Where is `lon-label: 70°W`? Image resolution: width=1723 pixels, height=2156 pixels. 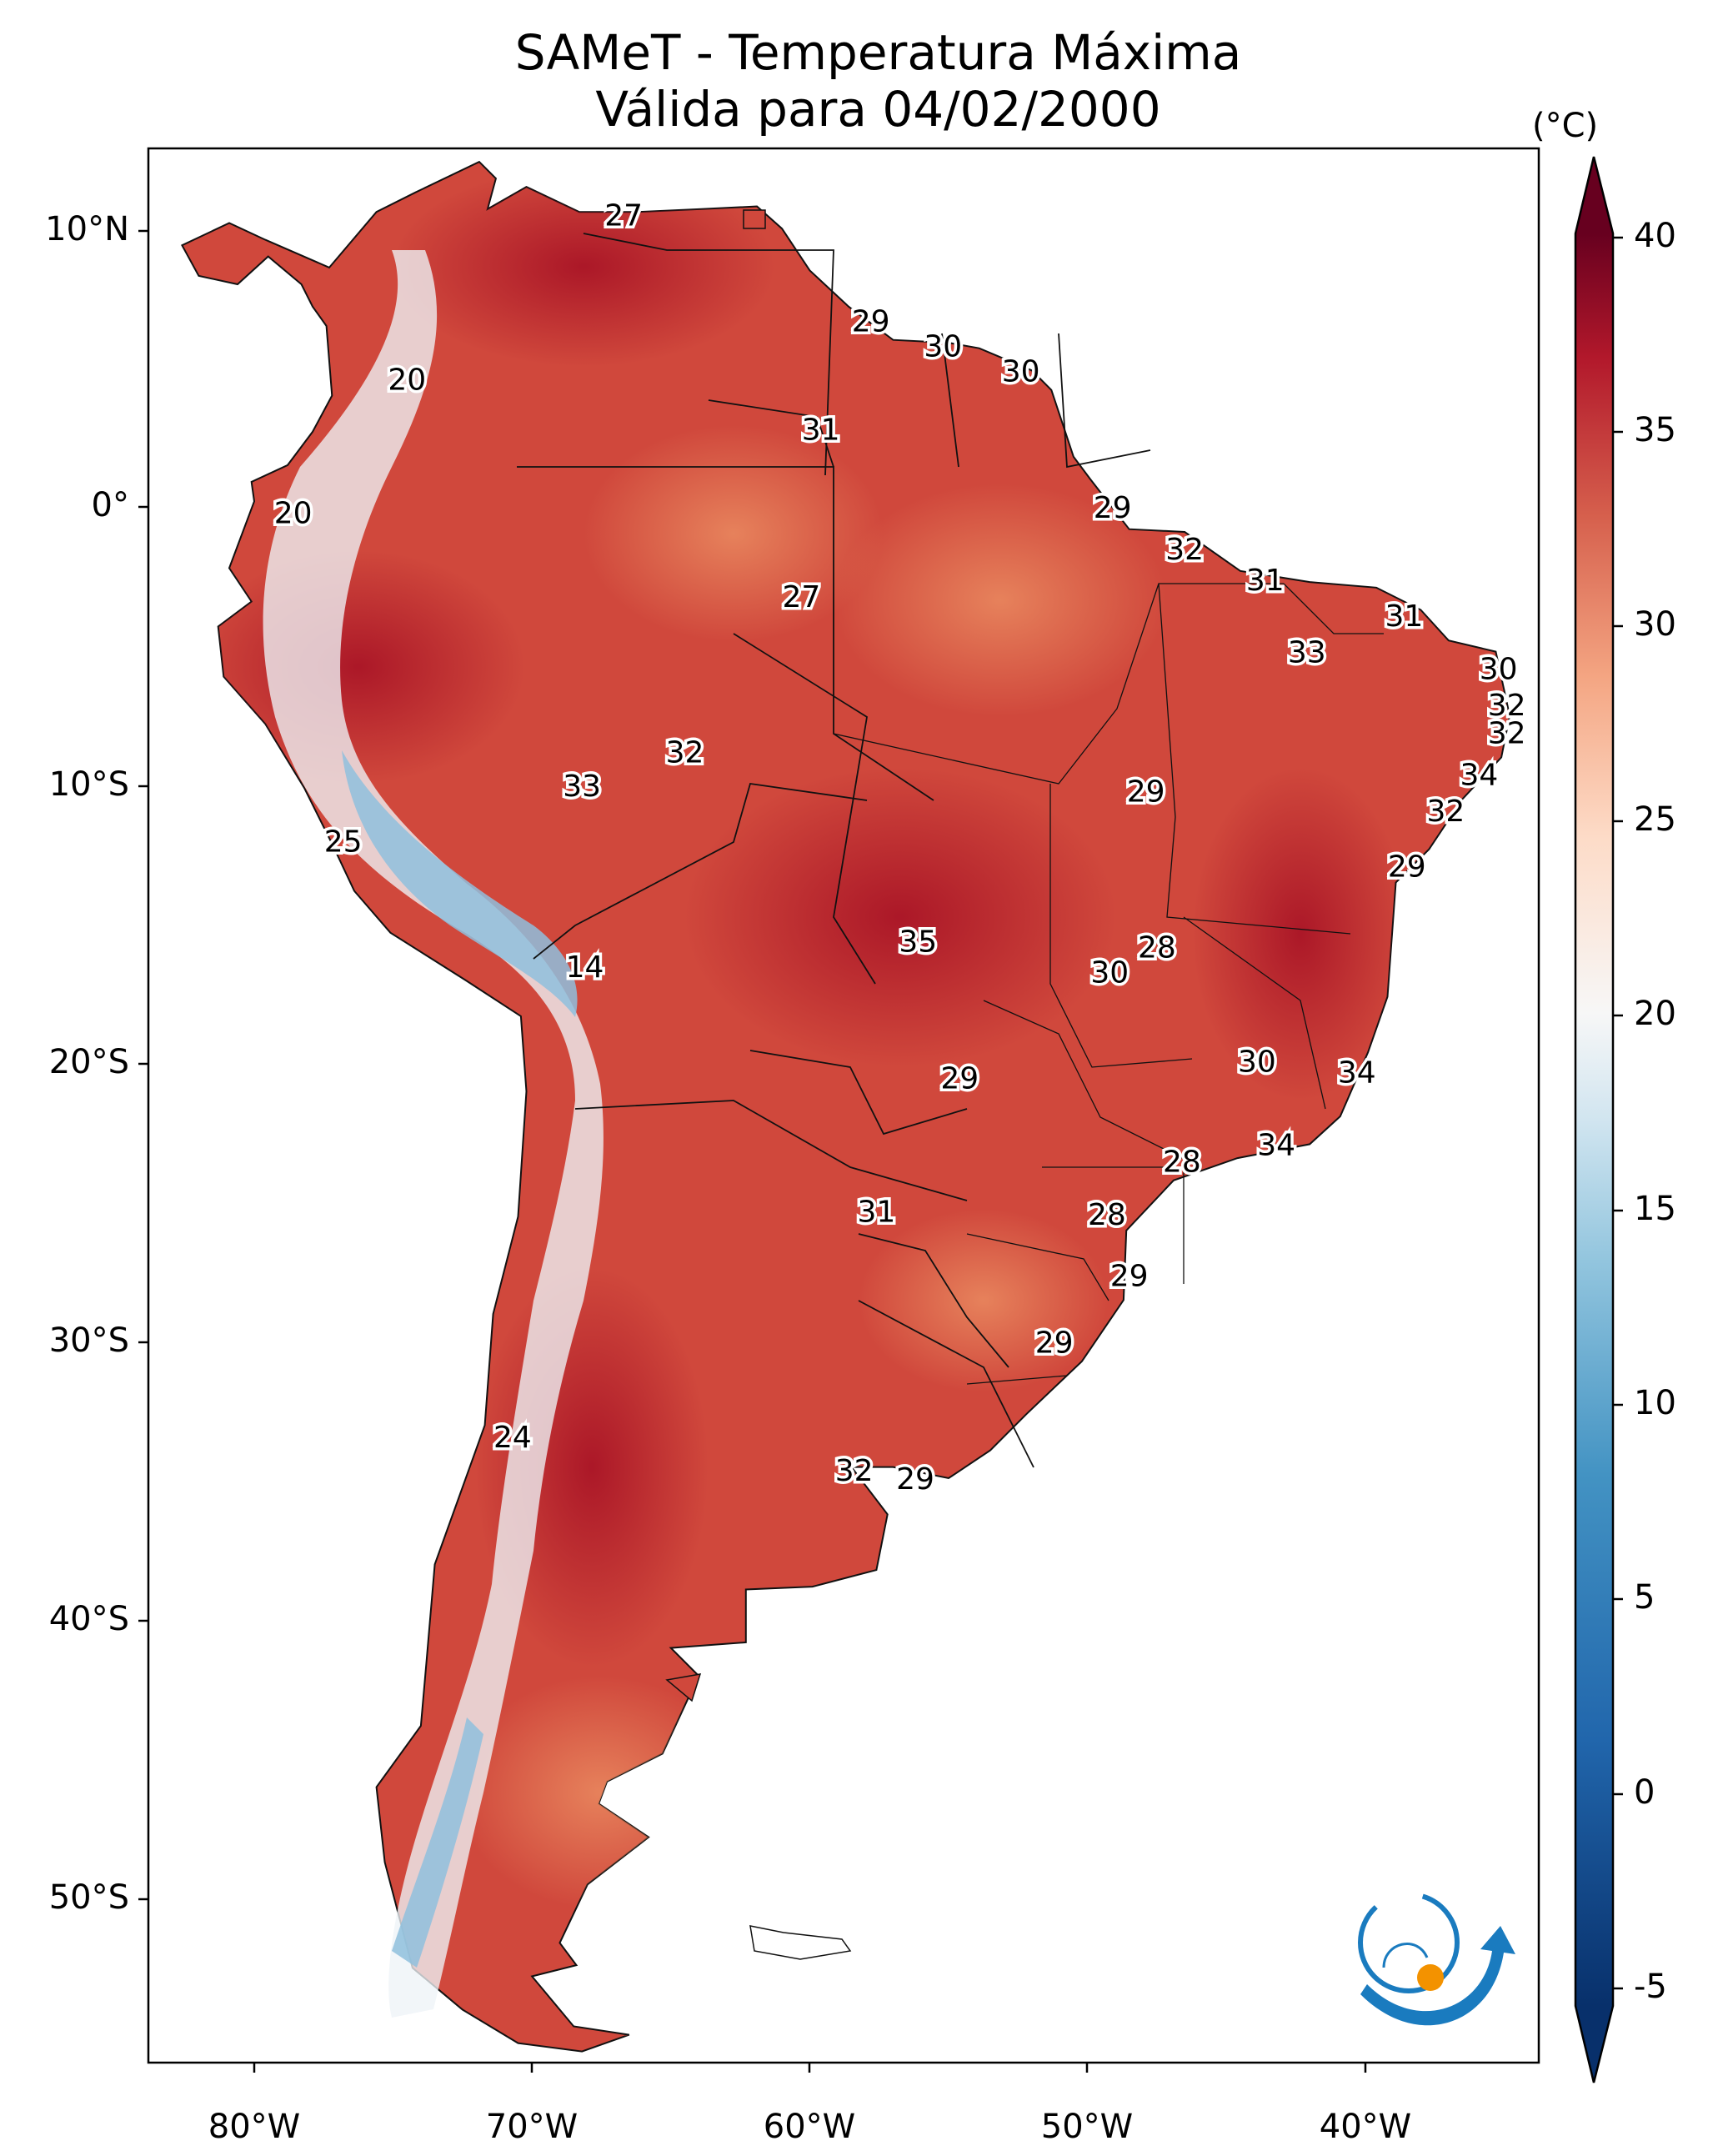 lon-label: 70°W is located at coordinates (532, 2127).